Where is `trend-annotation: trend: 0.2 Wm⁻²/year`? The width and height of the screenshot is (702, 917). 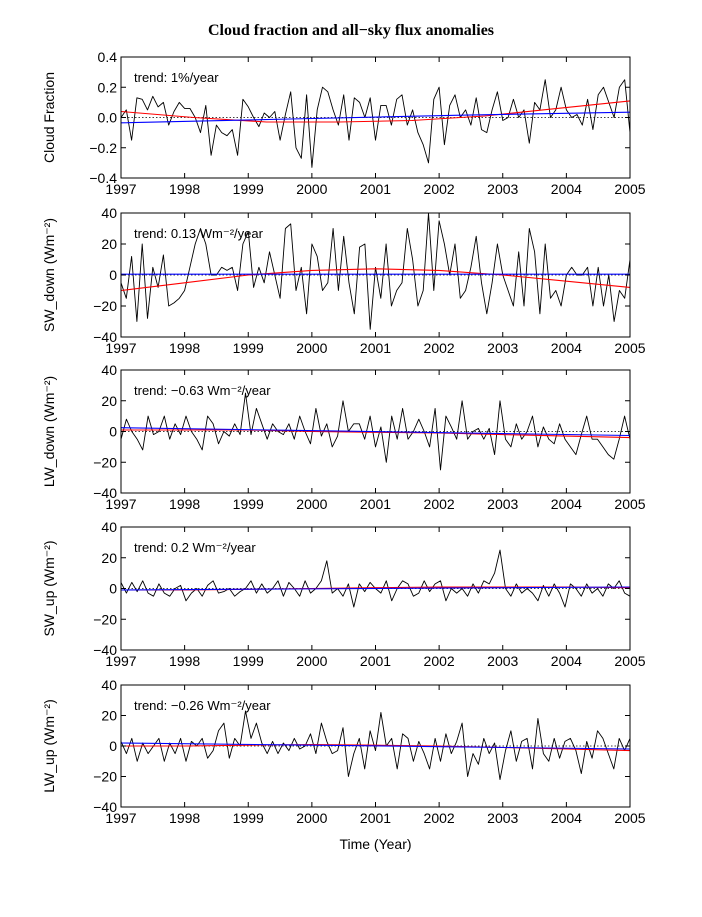
trend-annotation: trend: 0.2 Wm⁻²/year is located at coordinates (195, 547).